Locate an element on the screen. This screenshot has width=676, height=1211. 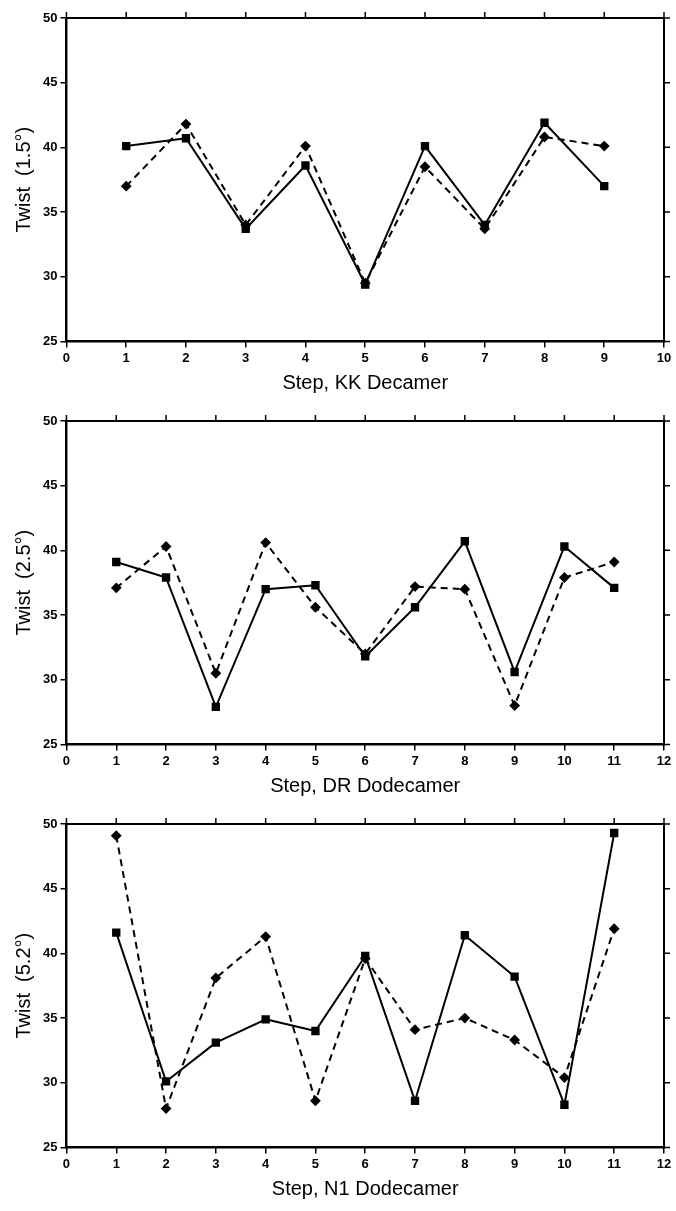
x-axis-title: Step, DR Dodecamer is located at coordinates (365, 784).